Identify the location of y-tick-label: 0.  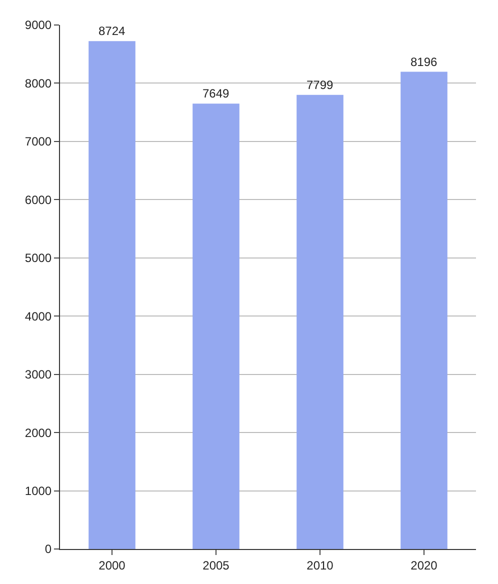
(48, 549).